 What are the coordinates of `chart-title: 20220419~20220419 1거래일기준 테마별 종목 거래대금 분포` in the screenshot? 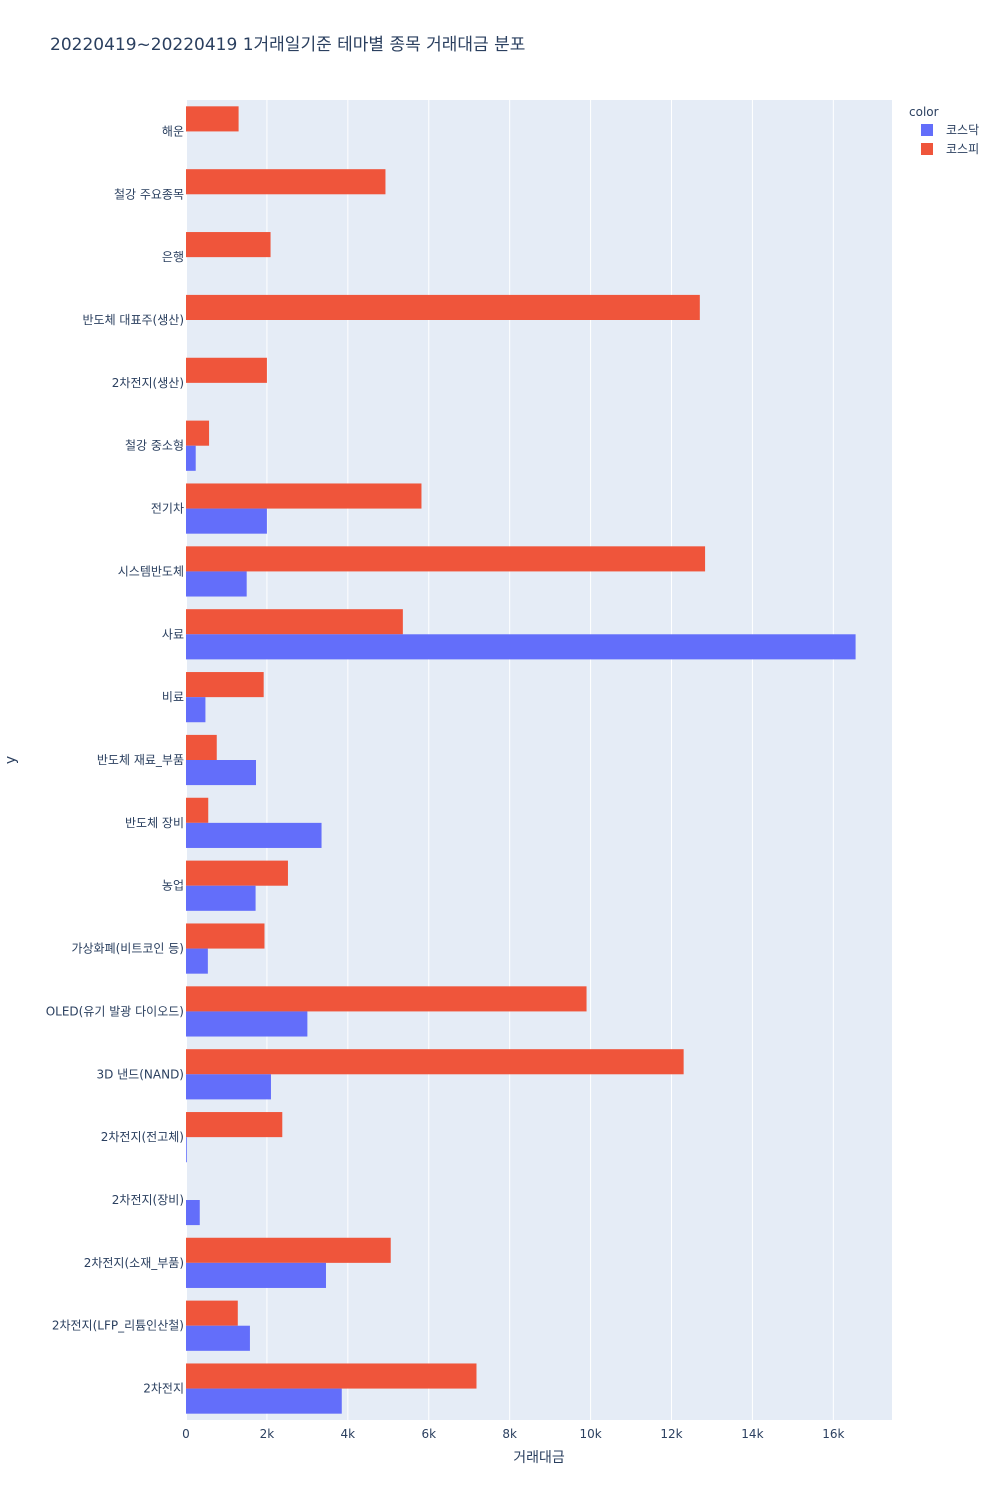 It's located at (287, 45).